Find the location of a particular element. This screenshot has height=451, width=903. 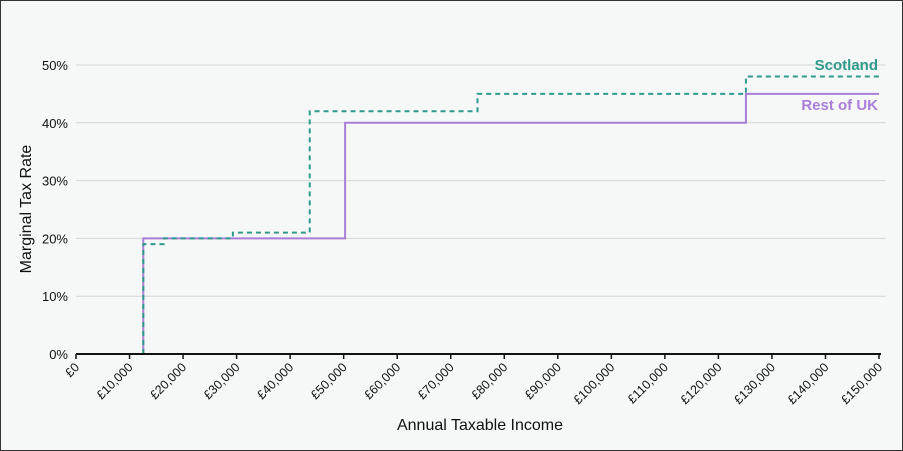

legend-scotland: Scotland is located at coordinates (846, 65).